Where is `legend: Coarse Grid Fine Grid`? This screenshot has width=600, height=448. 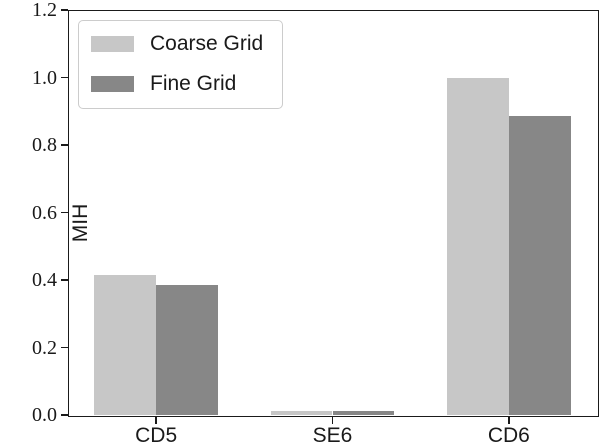 legend: Coarse Grid Fine Grid is located at coordinates (180, 64).